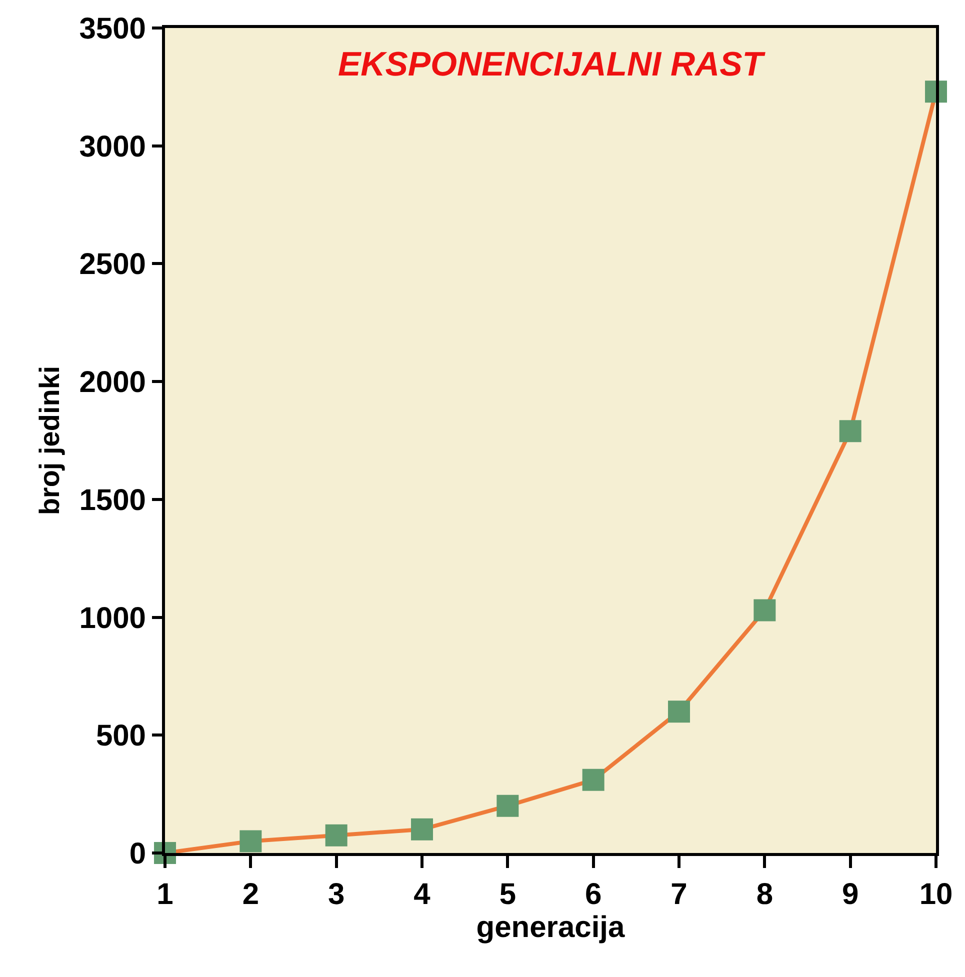  What do you see at coordinates (165, 894) in the screenshot?
I see `x-tick-label: 1` at bounding box center [165, 894].